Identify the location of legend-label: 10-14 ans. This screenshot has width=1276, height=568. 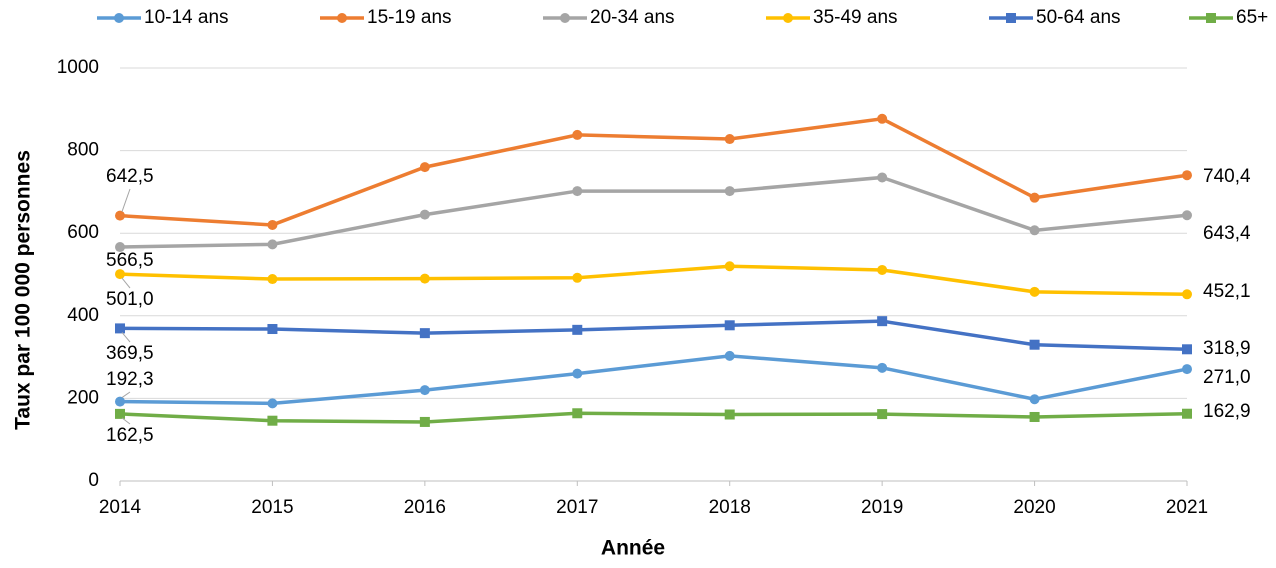
(186, 17).